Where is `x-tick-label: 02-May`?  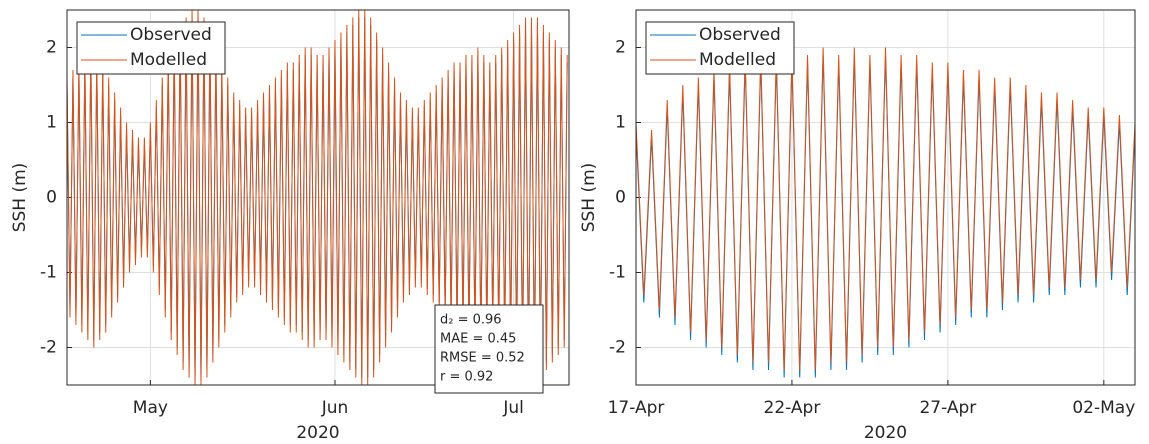 x-tick-label: 02-May is located at coordinates (1103, 408).